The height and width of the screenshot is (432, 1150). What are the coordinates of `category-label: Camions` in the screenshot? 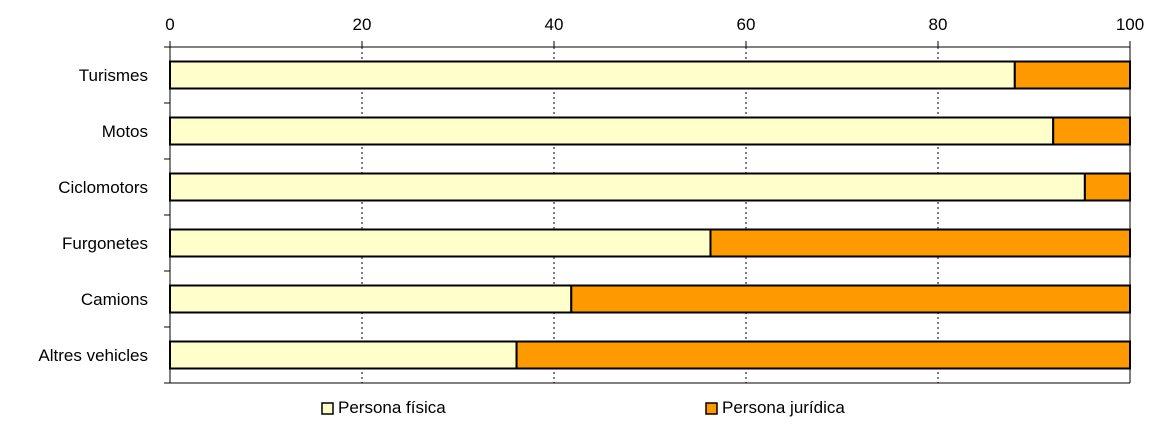 It's located at (114, 299).